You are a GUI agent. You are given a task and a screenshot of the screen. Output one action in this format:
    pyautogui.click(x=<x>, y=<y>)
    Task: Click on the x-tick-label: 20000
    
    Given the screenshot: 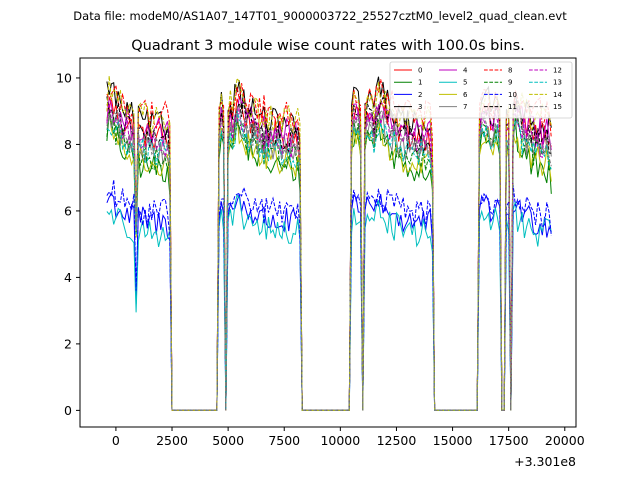 What is the action you would take?
    pyautogui.click(x=565, y=440)
    